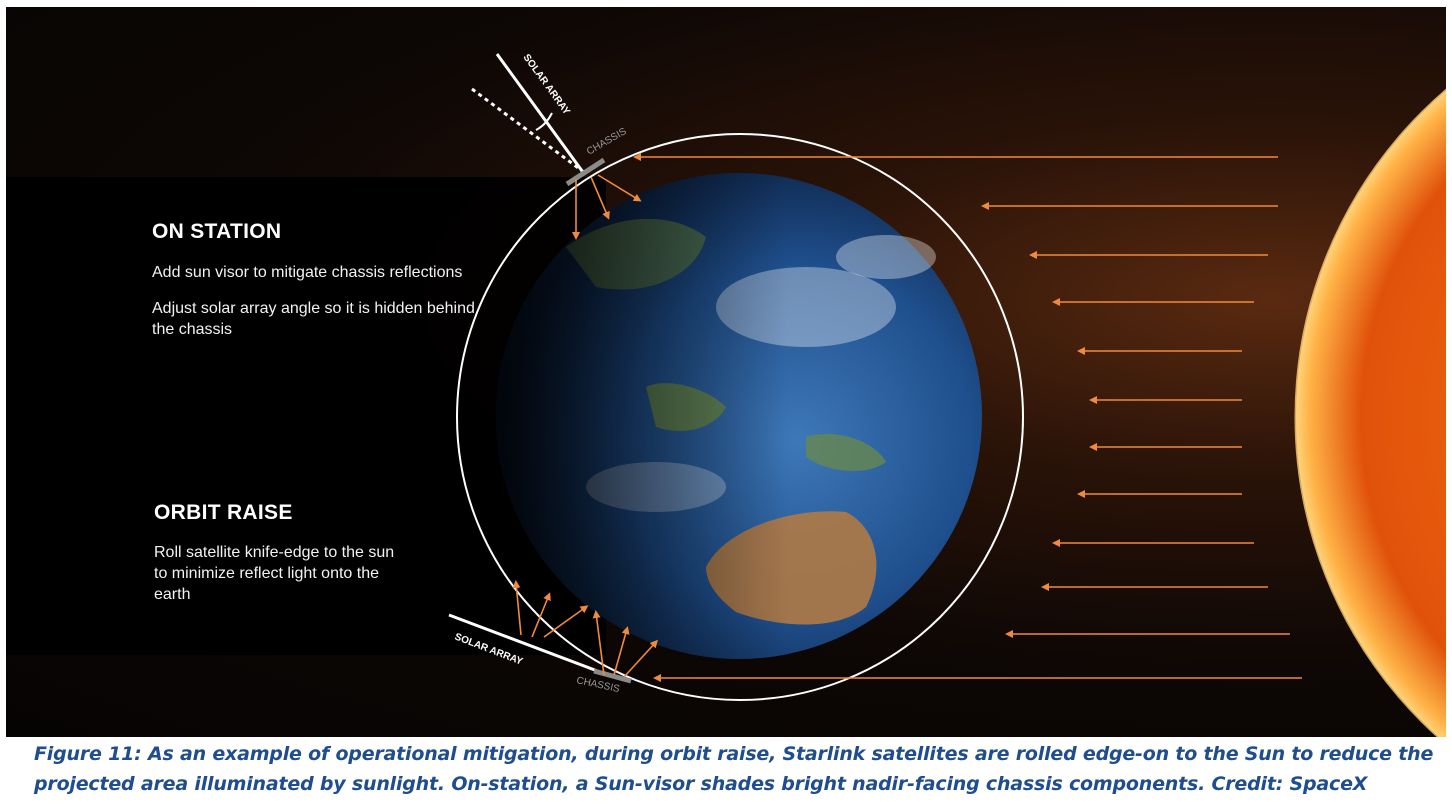 This screenshot has width=1452, height=811. I want to click on solar-array-line-top, so click(541, 114).